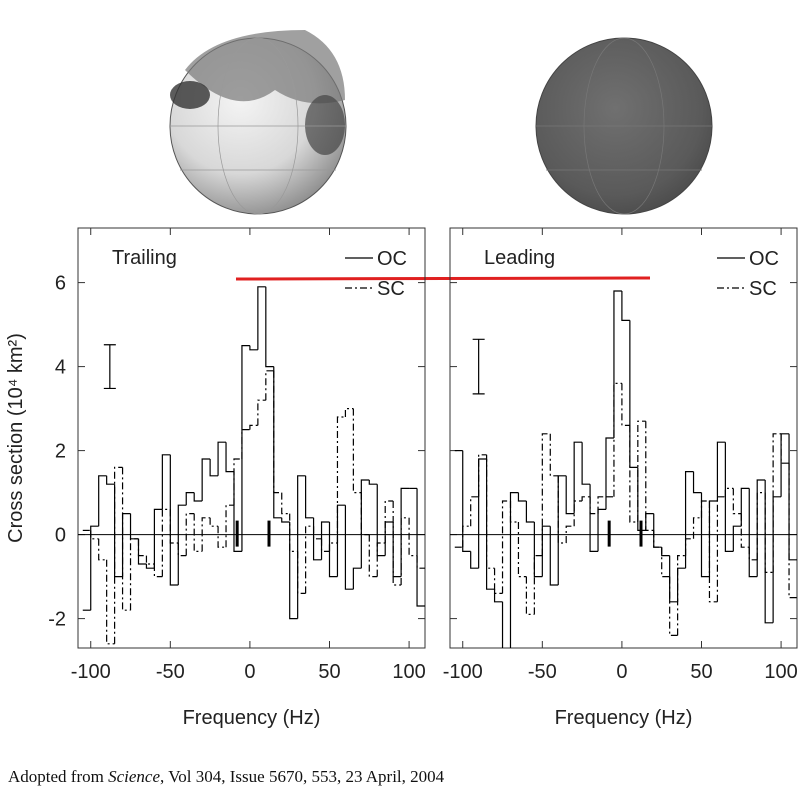 Image resolution: width=800 pixels, height=805 pixels. What do you see at coordinates (391, 289) in the screenshot?
I see `legend-label: SC` at bounding box center [391, 289].